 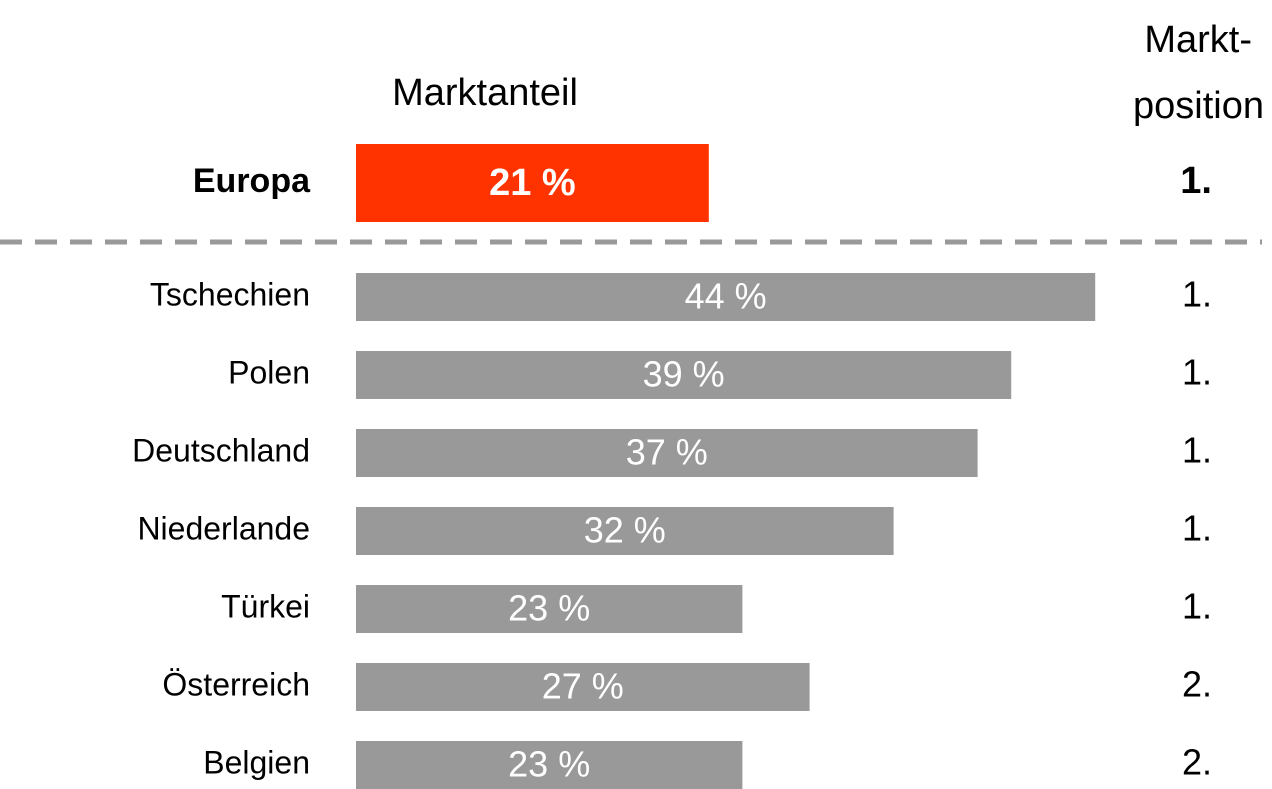 What do you see at coordinates (485, 93) in the screenshot?
I see `value-header: Marktanteil` at bounding box center [485, 93].